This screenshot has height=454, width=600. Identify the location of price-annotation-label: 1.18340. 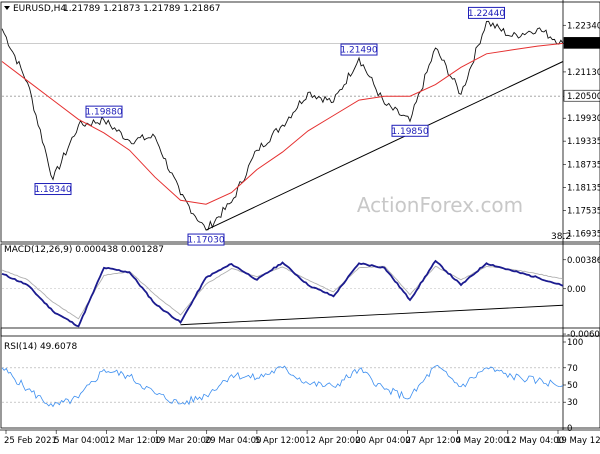
(53, 189).